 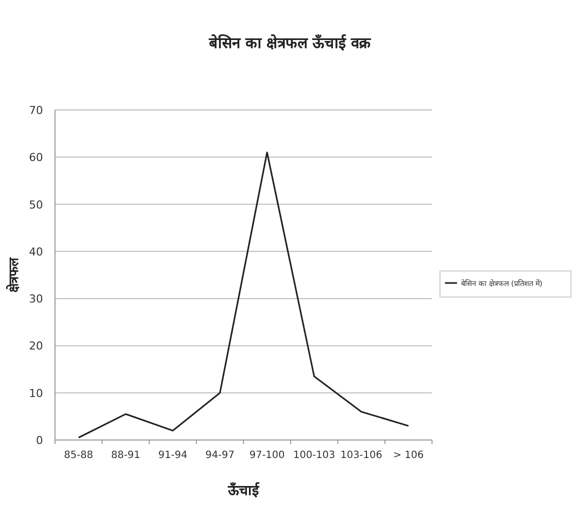 What do you see at coordinates (408, 455) in the screenshot?
I see `x-tick-label: > 106` at bounding box center [408, 455].